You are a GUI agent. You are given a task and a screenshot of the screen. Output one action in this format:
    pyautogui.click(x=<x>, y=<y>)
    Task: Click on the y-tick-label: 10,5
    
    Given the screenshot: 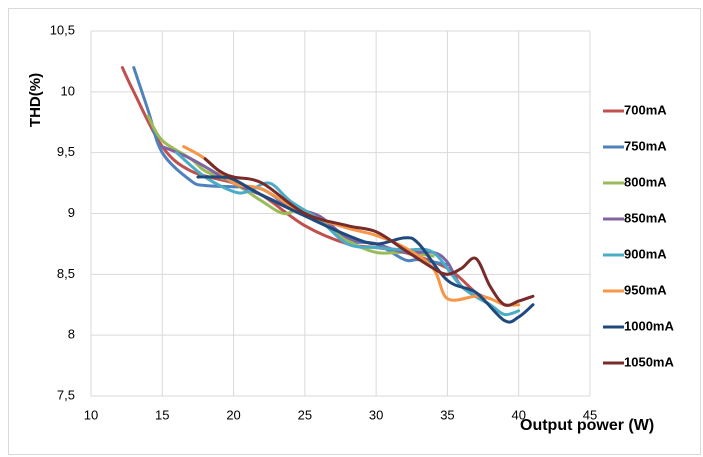 What is the action you would take?
    pyautogui.click(x=62, y=29)
    